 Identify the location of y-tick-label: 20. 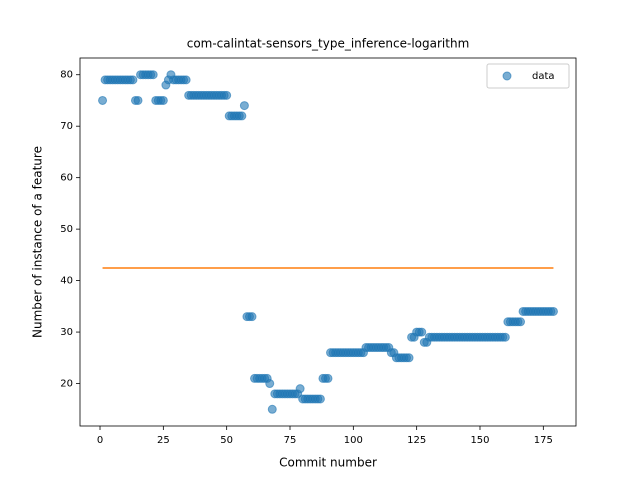
(66, 384).